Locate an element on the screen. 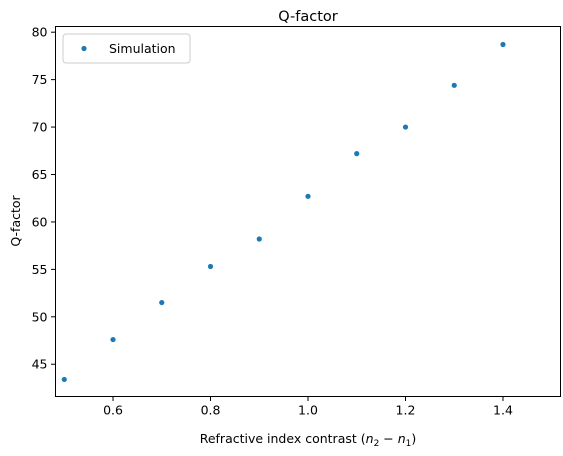  y-tick-label: 75 is located at coordinates (40, 79).